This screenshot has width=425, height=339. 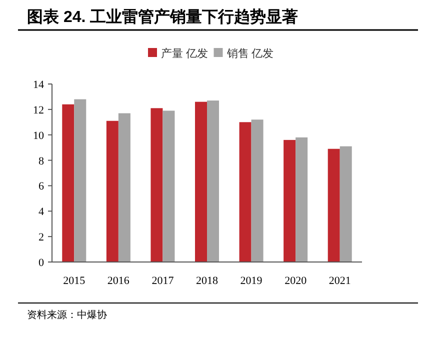 What do you see at coordinates (41, 263) in the screenshot?
I see `y-tick-label: 0` at bounding box center [41, 263].